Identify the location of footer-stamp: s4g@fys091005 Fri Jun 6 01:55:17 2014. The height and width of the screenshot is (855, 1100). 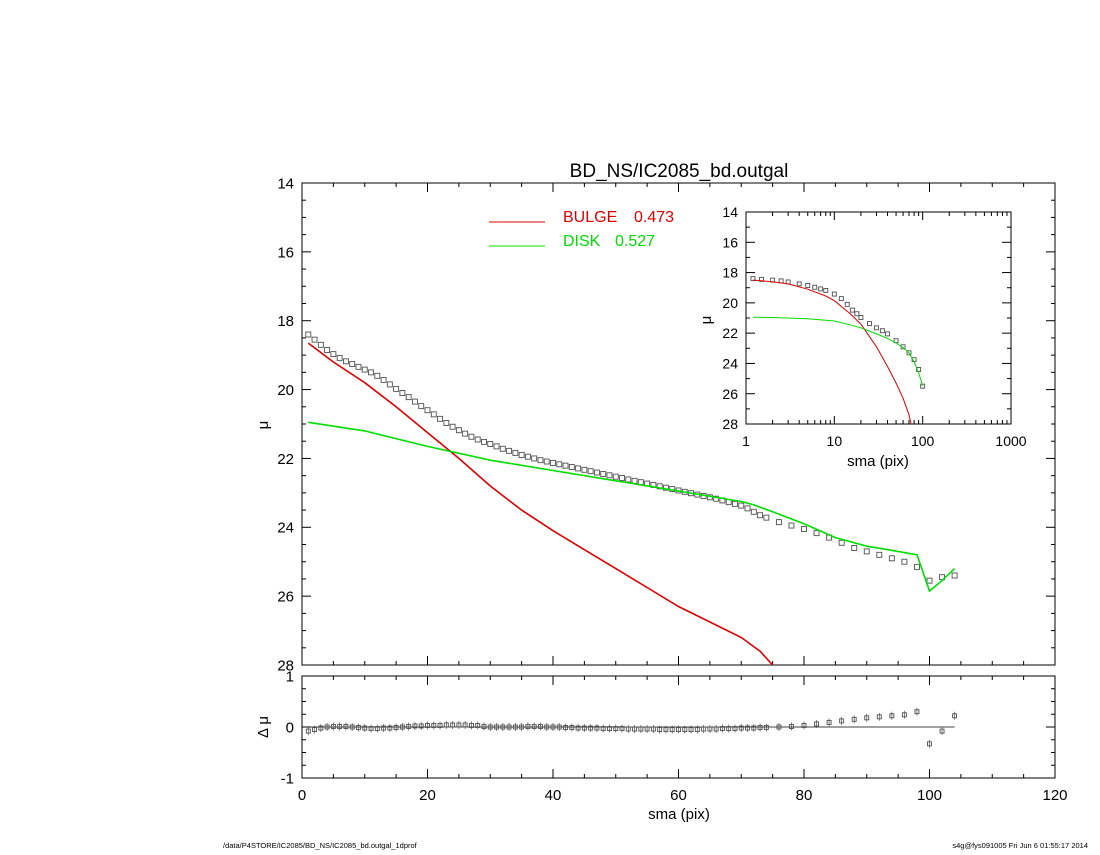
(1020, 845).